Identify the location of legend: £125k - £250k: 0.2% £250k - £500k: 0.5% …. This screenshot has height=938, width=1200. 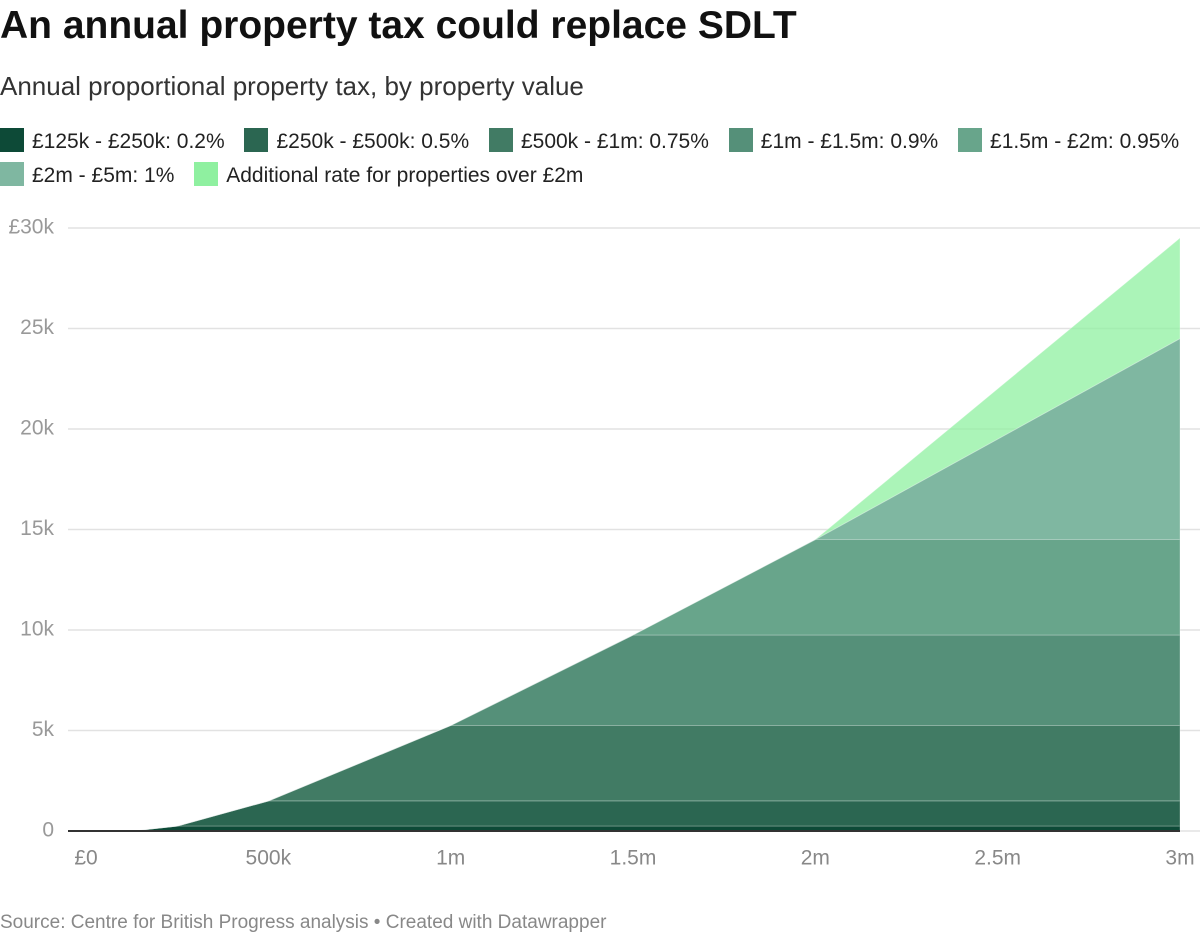
(597, 159).